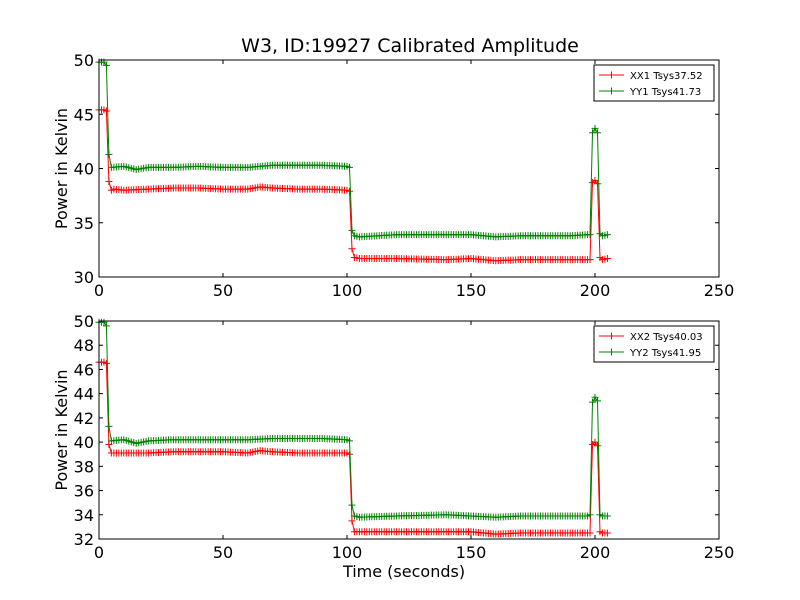 This screenshot has width=800, height=600. What do you see at coordinates (99, 552) in the screenshot?
I see `bottom-x-tick-label: 0` at bounding box center [99, 552].